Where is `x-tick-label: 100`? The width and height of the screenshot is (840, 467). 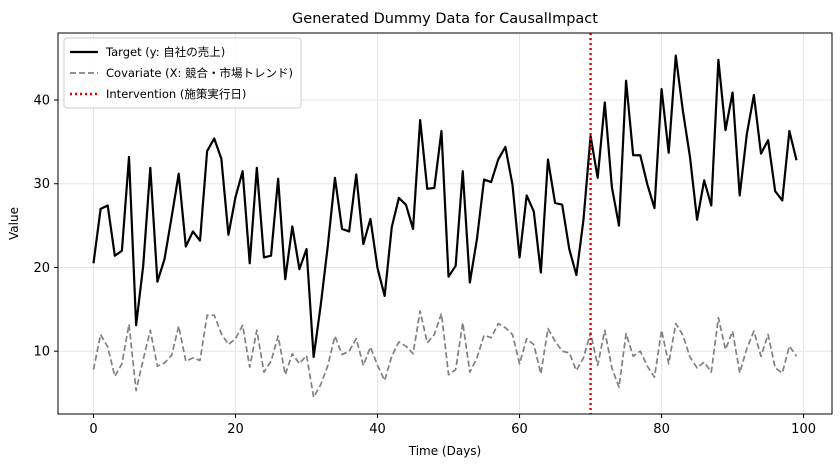
x-tick-label: 100 is located at coordinates (803, 429).